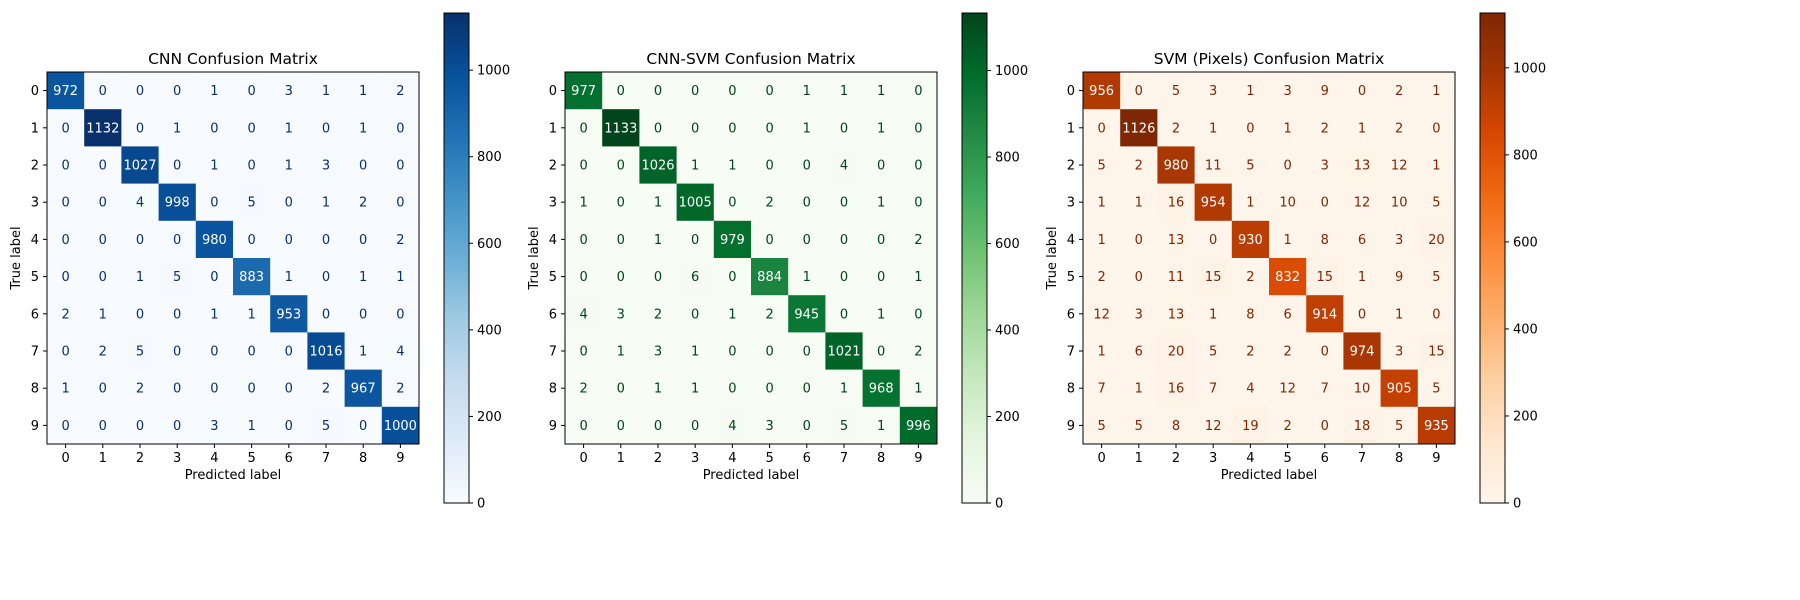  What do you see at coordinates (844, 277) in the screenshot?
I see `heatmap-cell-r5-c7` at bounding box center [844, 277].